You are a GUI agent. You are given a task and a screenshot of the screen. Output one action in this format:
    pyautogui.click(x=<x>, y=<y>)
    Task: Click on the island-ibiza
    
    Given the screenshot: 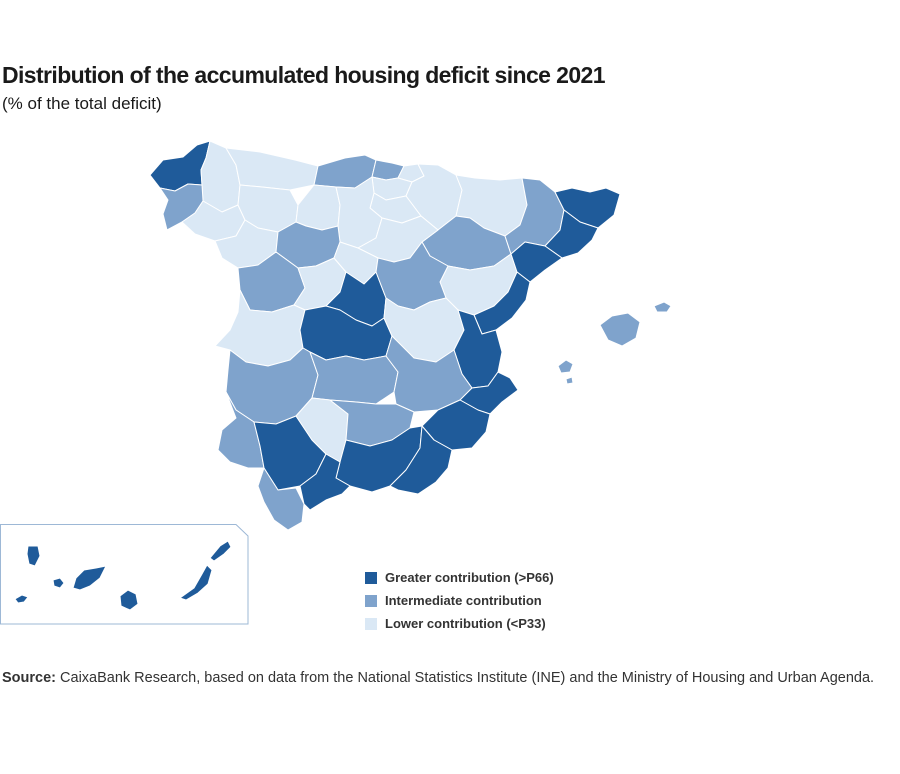 What is the action you would take?
    pyautogui.click(x=565, y=366)
    